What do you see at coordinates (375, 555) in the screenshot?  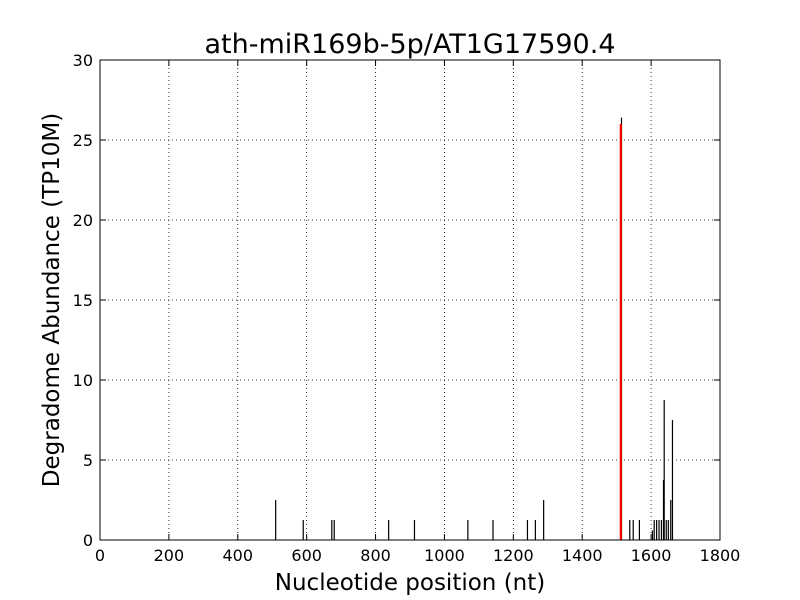 I see `x-tick-label: 800` at bounding box center [375, 555].